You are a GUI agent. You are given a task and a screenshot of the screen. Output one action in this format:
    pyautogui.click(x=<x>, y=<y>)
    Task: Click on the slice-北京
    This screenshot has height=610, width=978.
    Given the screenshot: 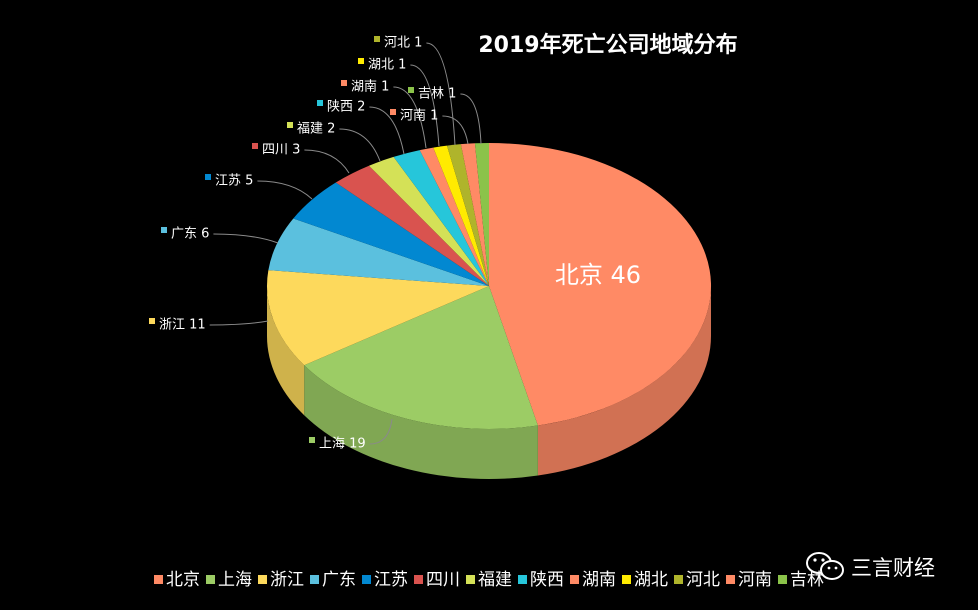 What is the action you would take?
    pyautogui.click(x=600, y=284)
    